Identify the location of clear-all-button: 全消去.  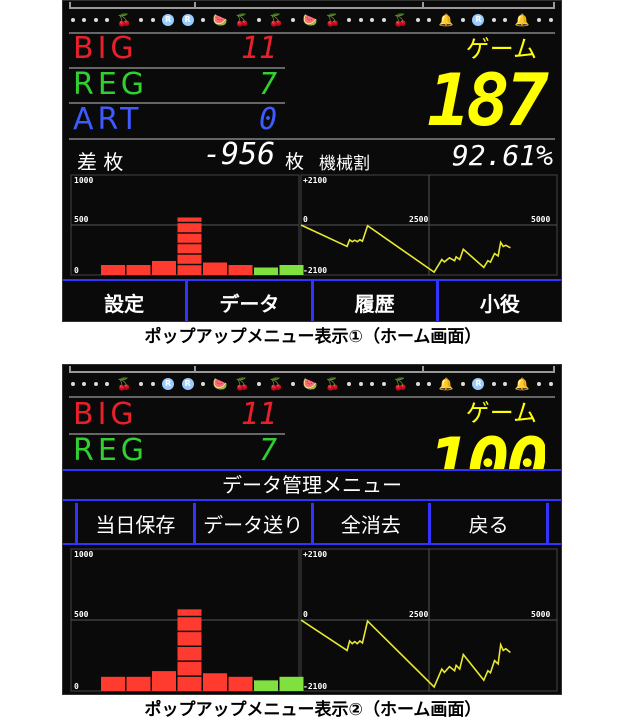
(369, 523).